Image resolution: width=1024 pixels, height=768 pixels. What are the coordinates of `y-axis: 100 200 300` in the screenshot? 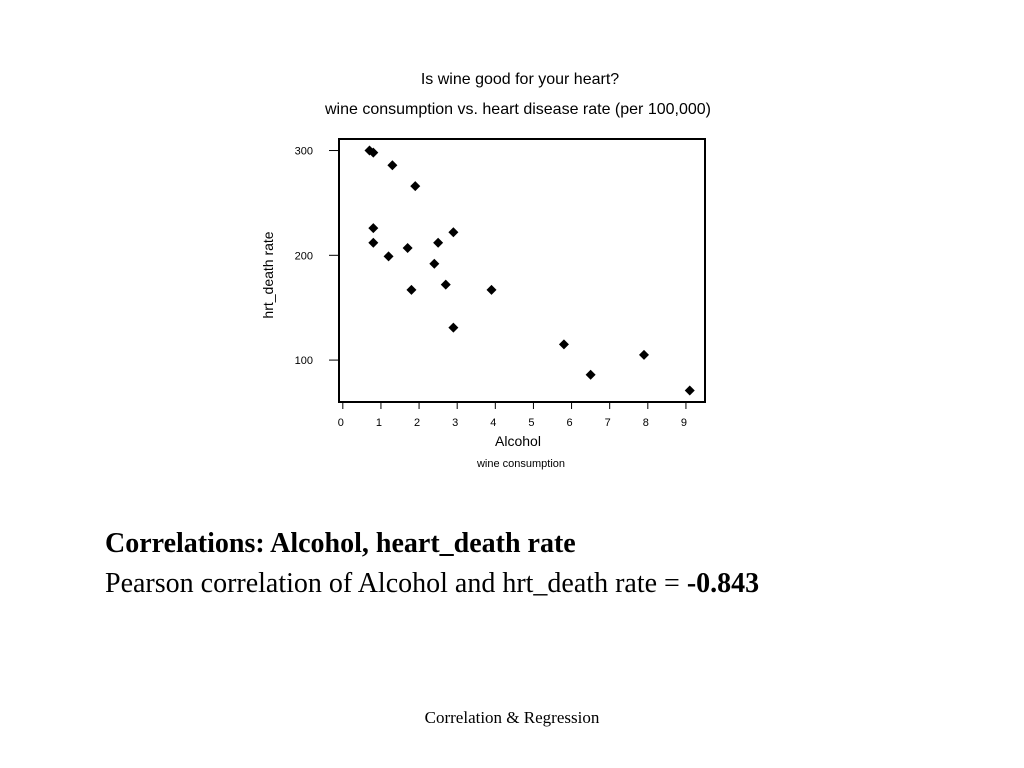 It's located at (317, 256).